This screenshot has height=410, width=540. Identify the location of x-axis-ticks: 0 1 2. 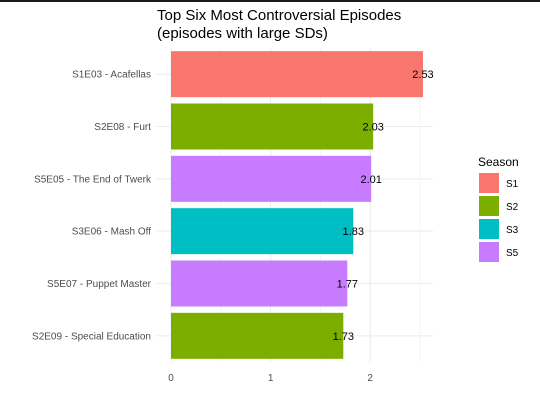
(270, 378).